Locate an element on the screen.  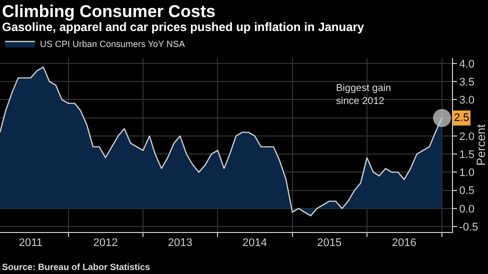
y-tick-label: 0.5 is located at coordinates (466, 191).